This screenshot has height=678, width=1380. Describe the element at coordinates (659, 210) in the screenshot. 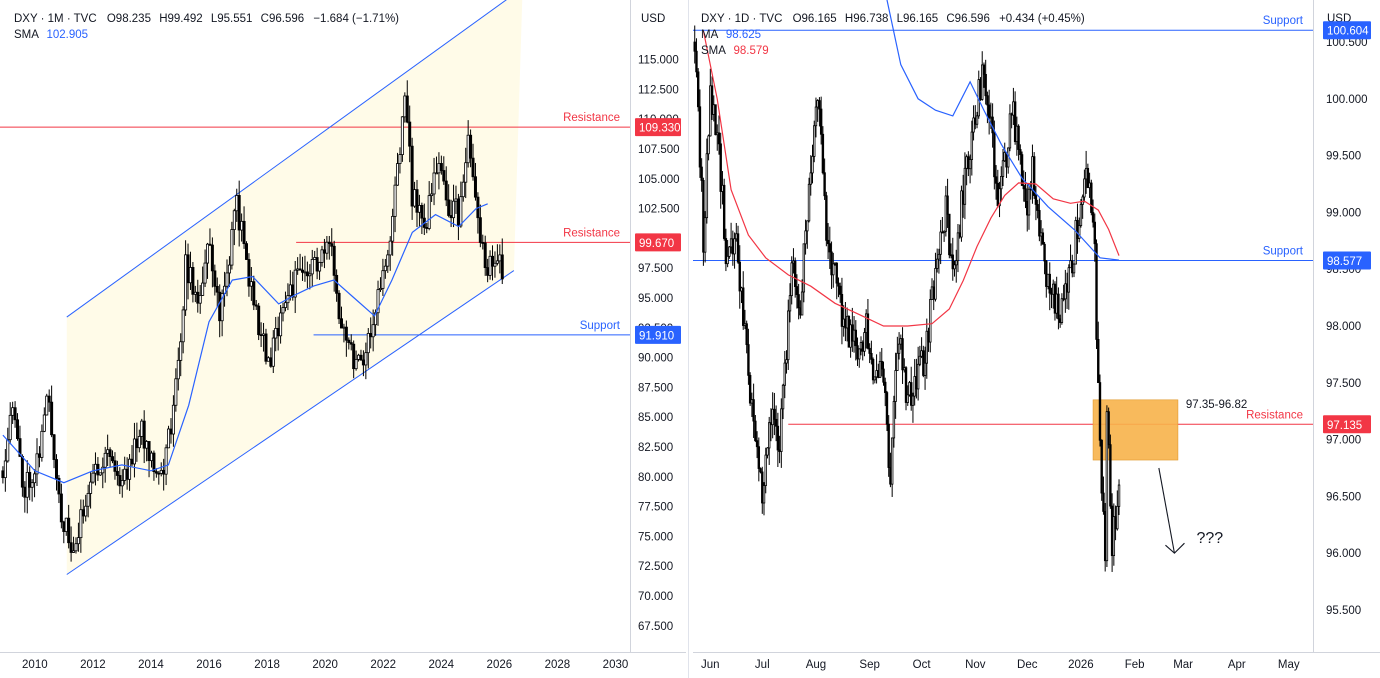

I see `l-y-tick-label: 102.500` at that location.